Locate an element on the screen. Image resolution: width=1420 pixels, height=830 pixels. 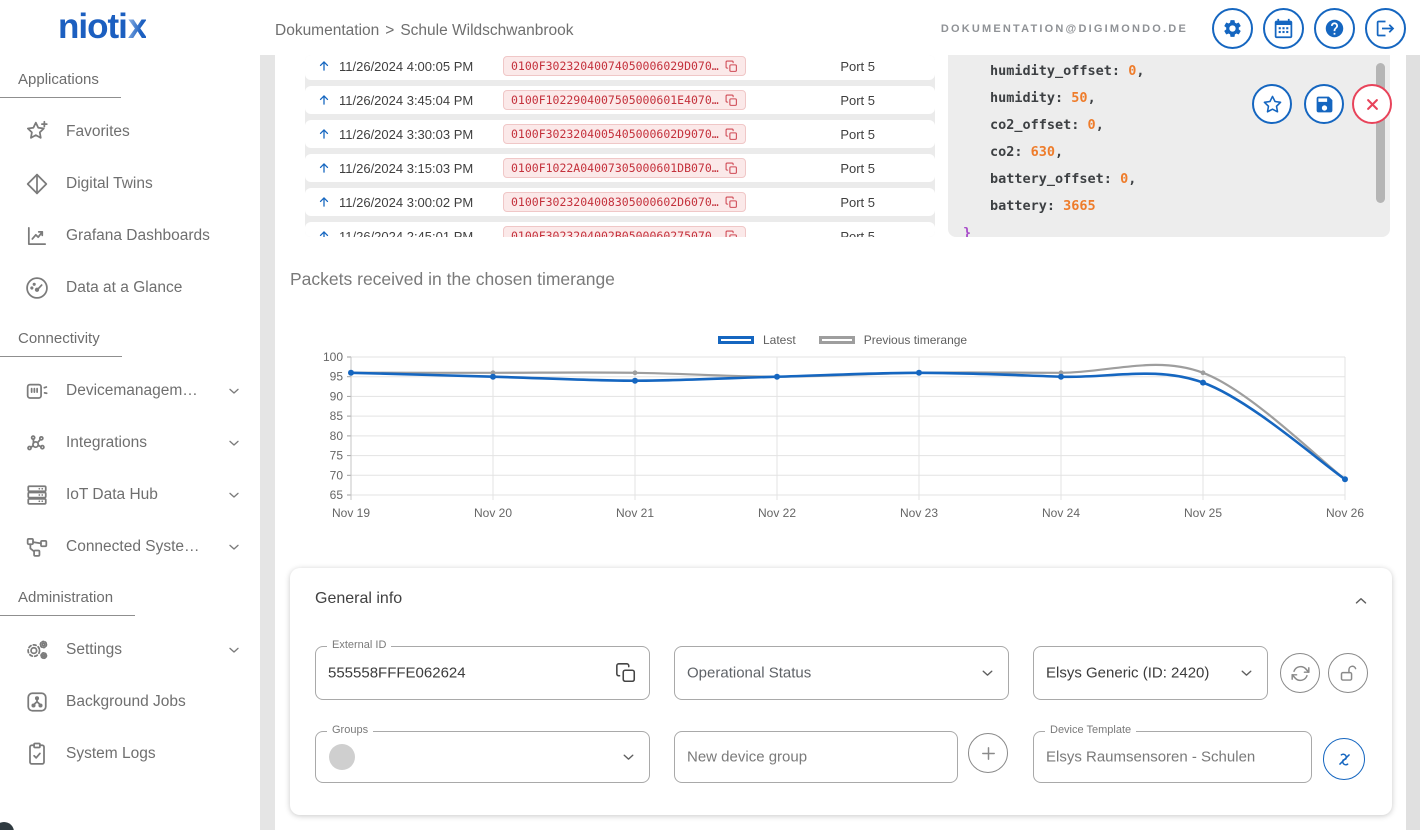
sidebar-item-label: IoT Data Hub is located at coordinates (112, 494).